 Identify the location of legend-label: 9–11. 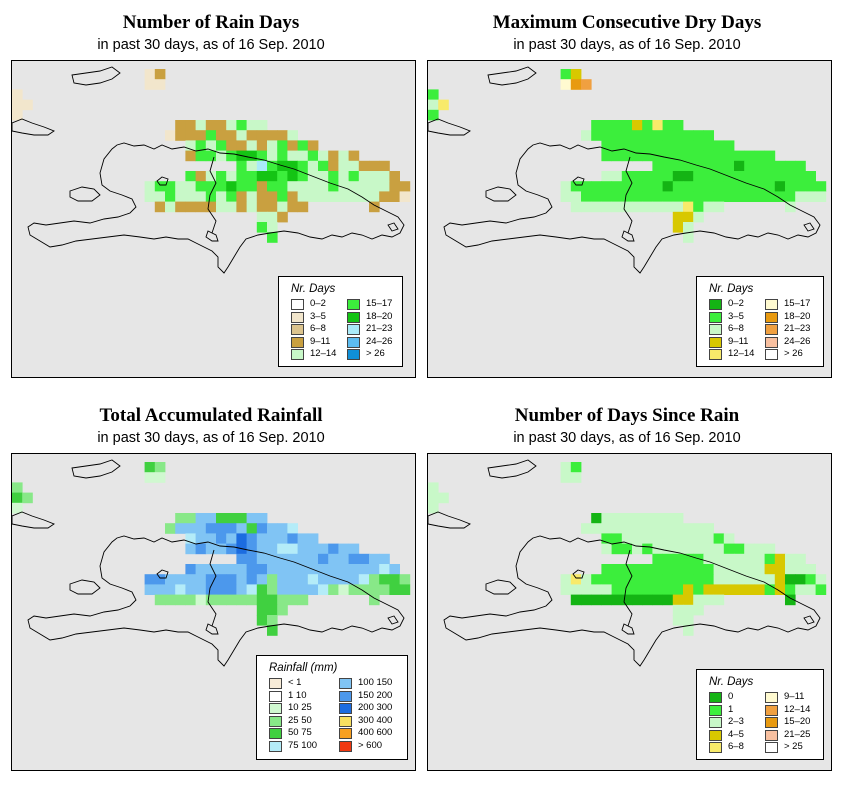
(738, 341).